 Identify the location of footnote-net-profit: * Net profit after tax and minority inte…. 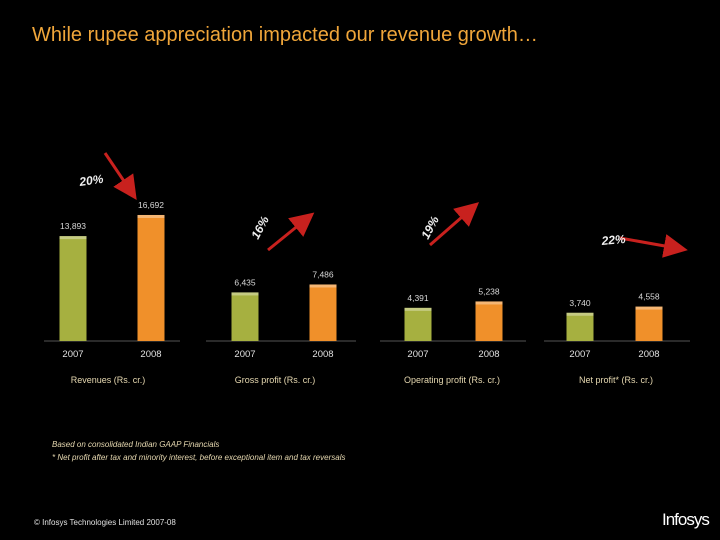
(199, 457).